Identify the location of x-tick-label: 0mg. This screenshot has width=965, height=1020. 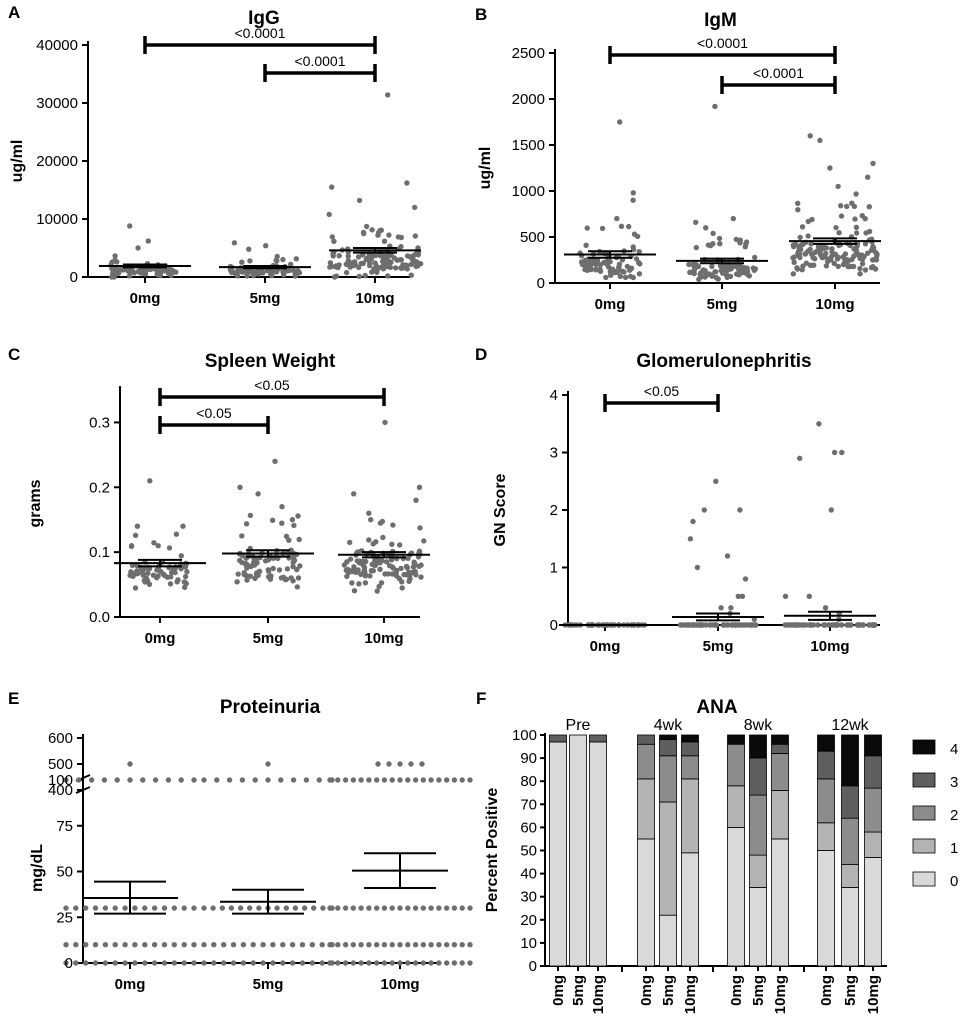
(736, 990).